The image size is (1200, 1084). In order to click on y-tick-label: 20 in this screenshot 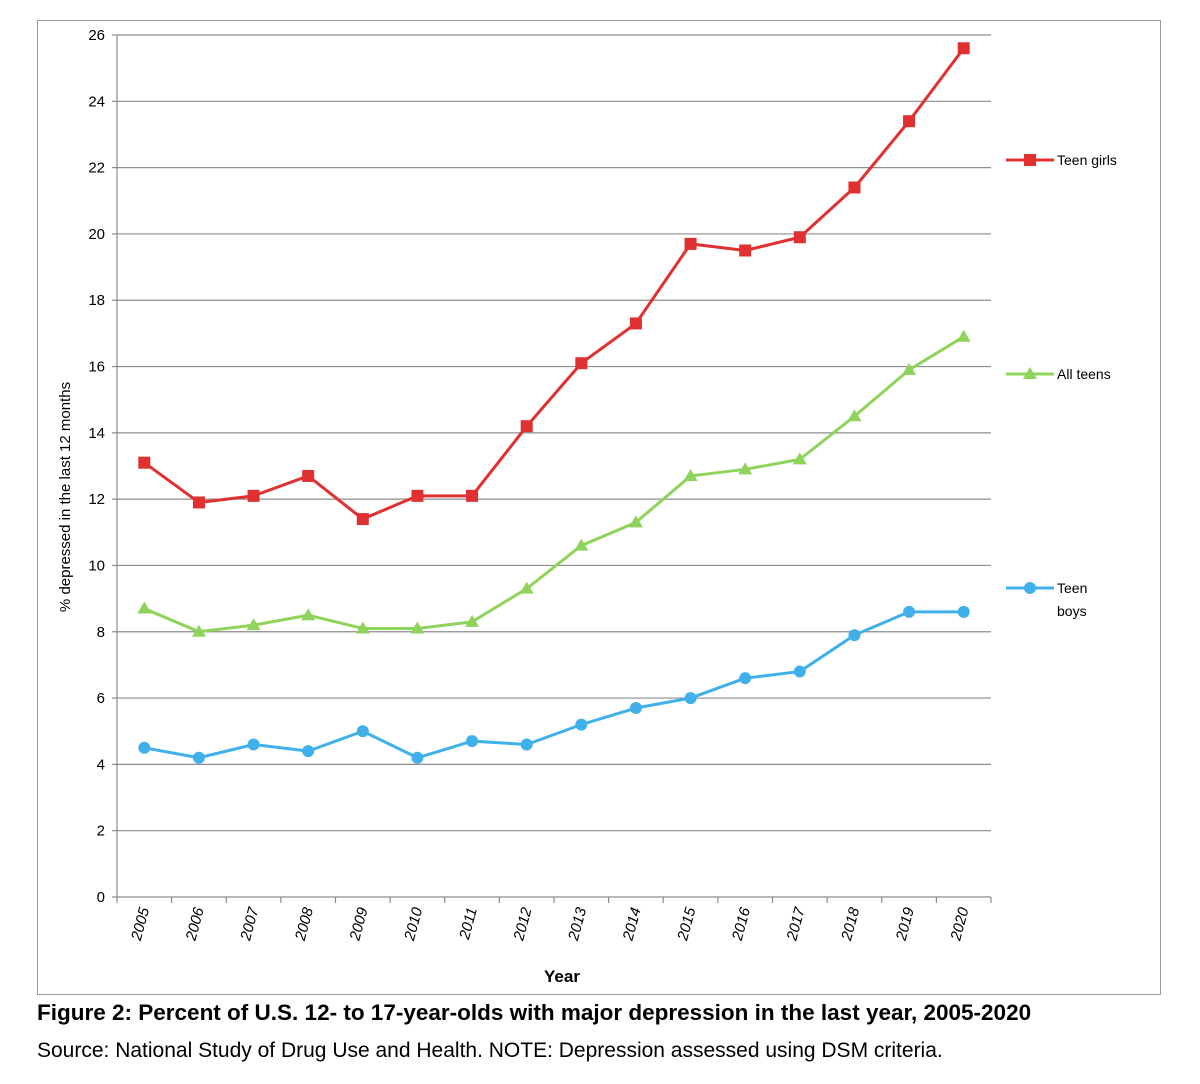, I will do `click(96, 234)`.